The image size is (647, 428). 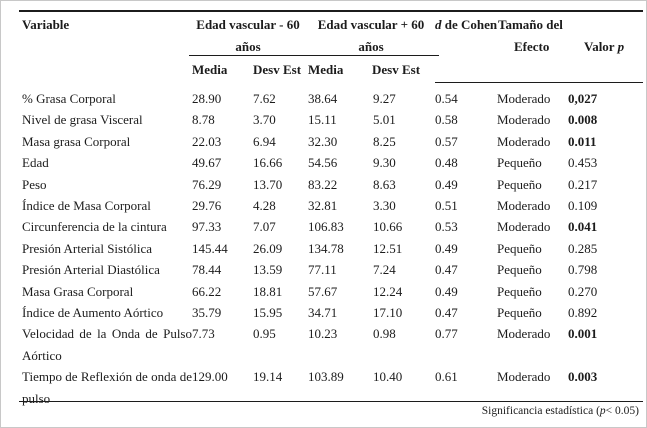 I want to click on media1-cell: 49.67, so click(x=207, y=163).